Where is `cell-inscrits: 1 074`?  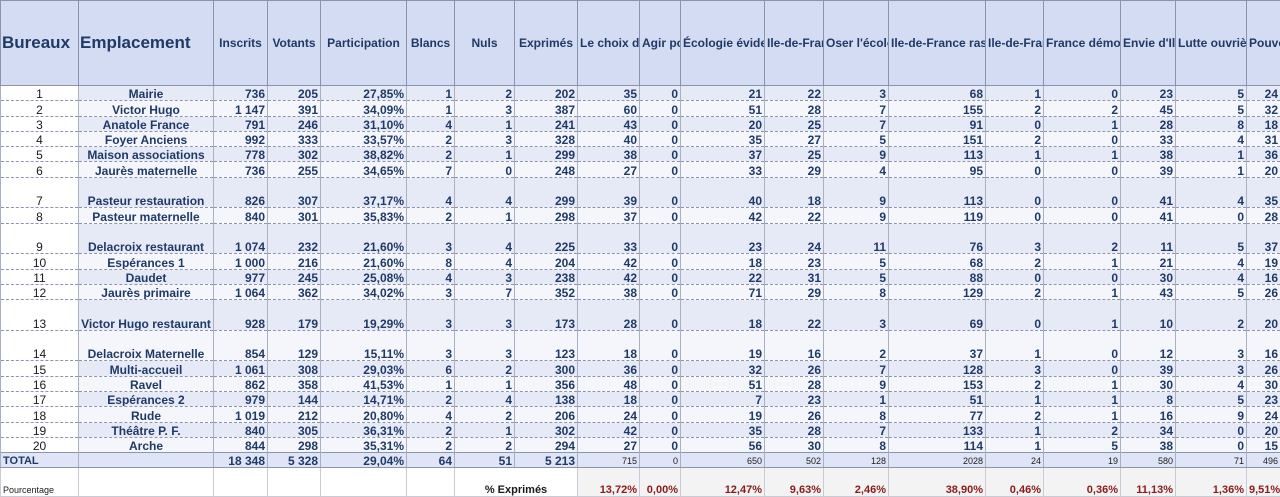 cell-inscrits: 1 074 is located at coordinates (241, 238).